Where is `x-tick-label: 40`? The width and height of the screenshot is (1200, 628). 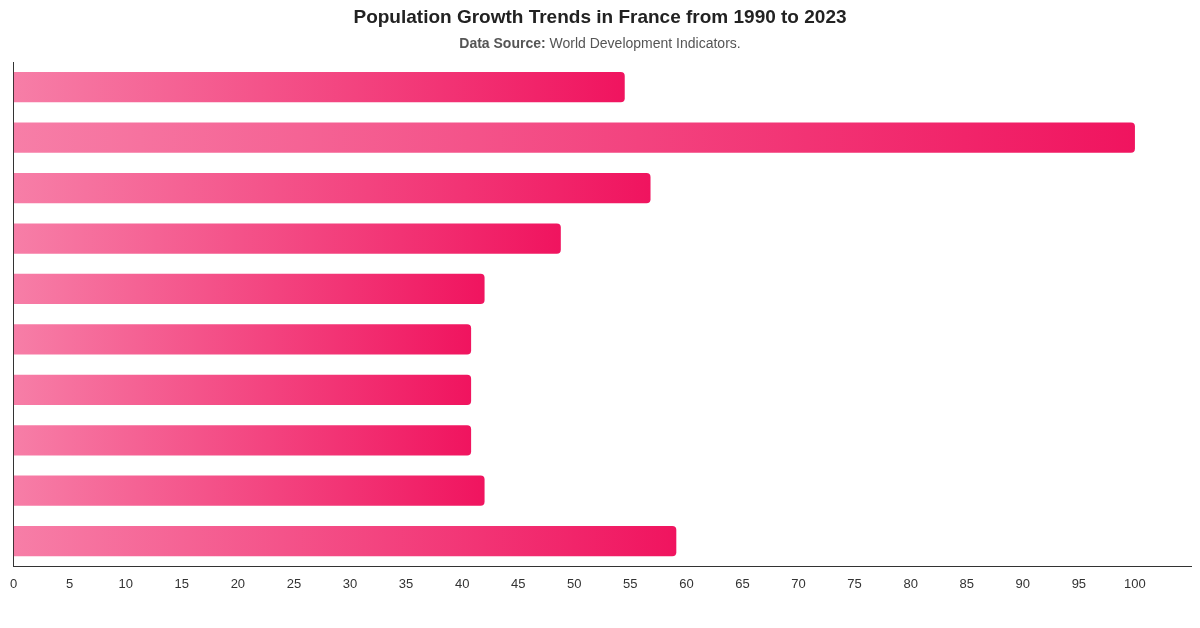 x-tick-label: 40 is located at coordinates (462, 583).